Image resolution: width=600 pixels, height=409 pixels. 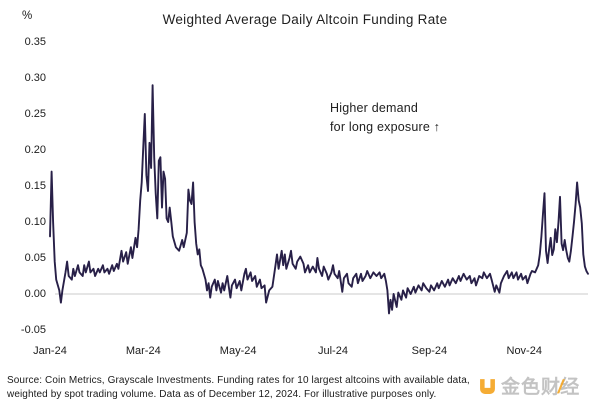 What do you see at coordinates (143, 351) in the screenshot?
I see `x-tick-label: Mar-24` at bounding box center [143, 351].